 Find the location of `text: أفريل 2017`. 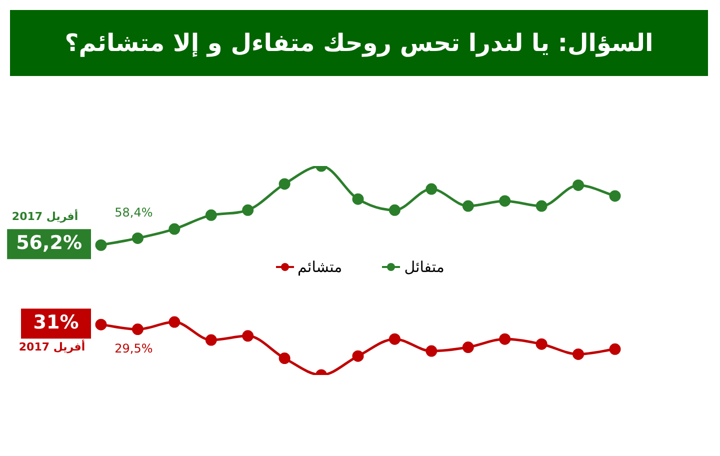

text: أفريل 2017 is located at coordinates (45, 215).